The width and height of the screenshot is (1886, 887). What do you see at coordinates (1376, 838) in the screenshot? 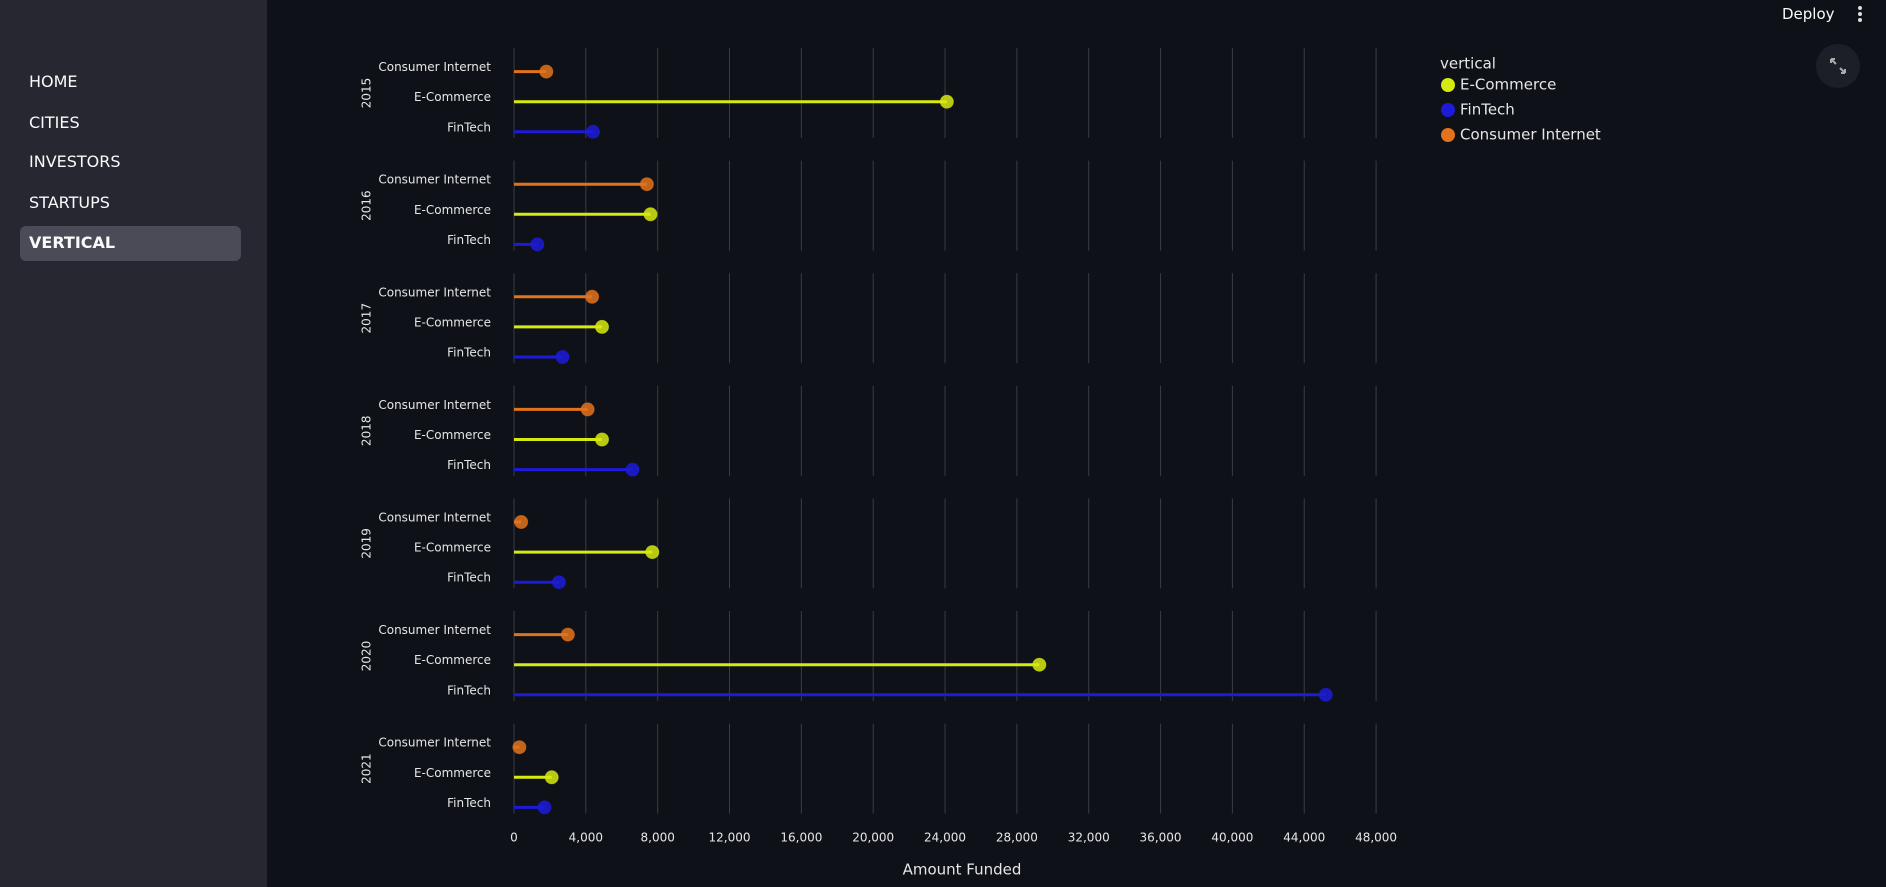
I see `x-tick-label: 48,000` at bounding box center [1376, 838].